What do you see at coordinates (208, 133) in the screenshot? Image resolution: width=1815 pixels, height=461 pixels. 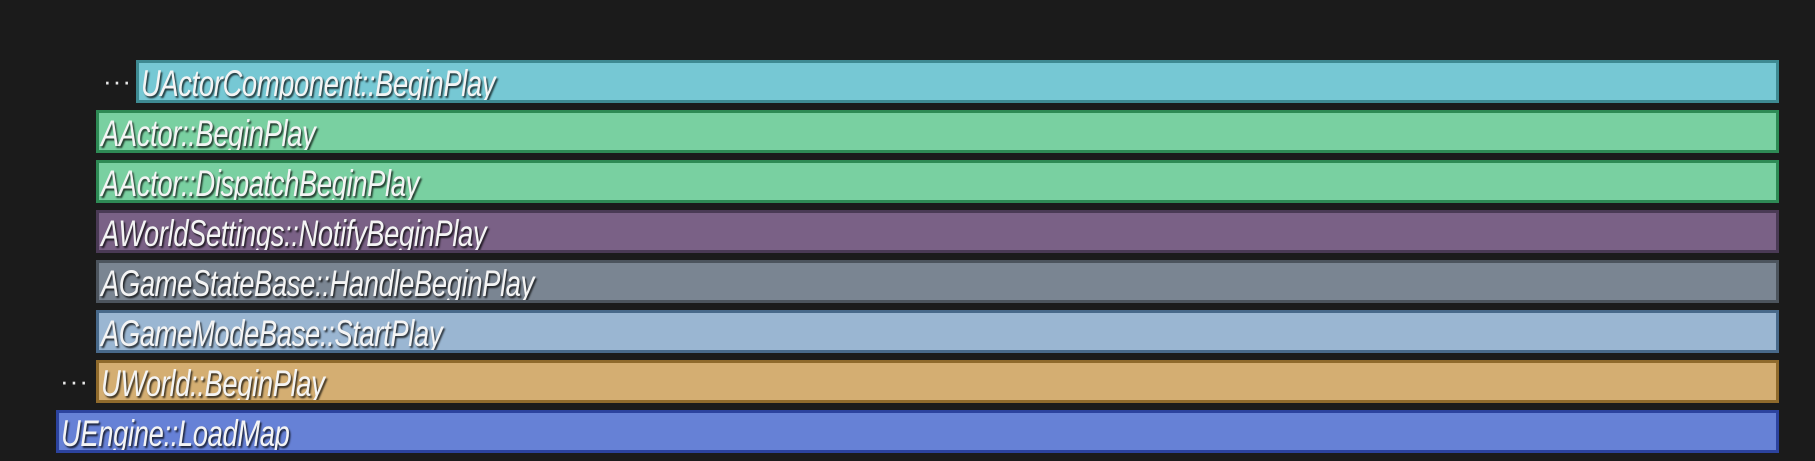 I see `frame-label: AActor::BeginPlay` at bounding box center [208, 133].